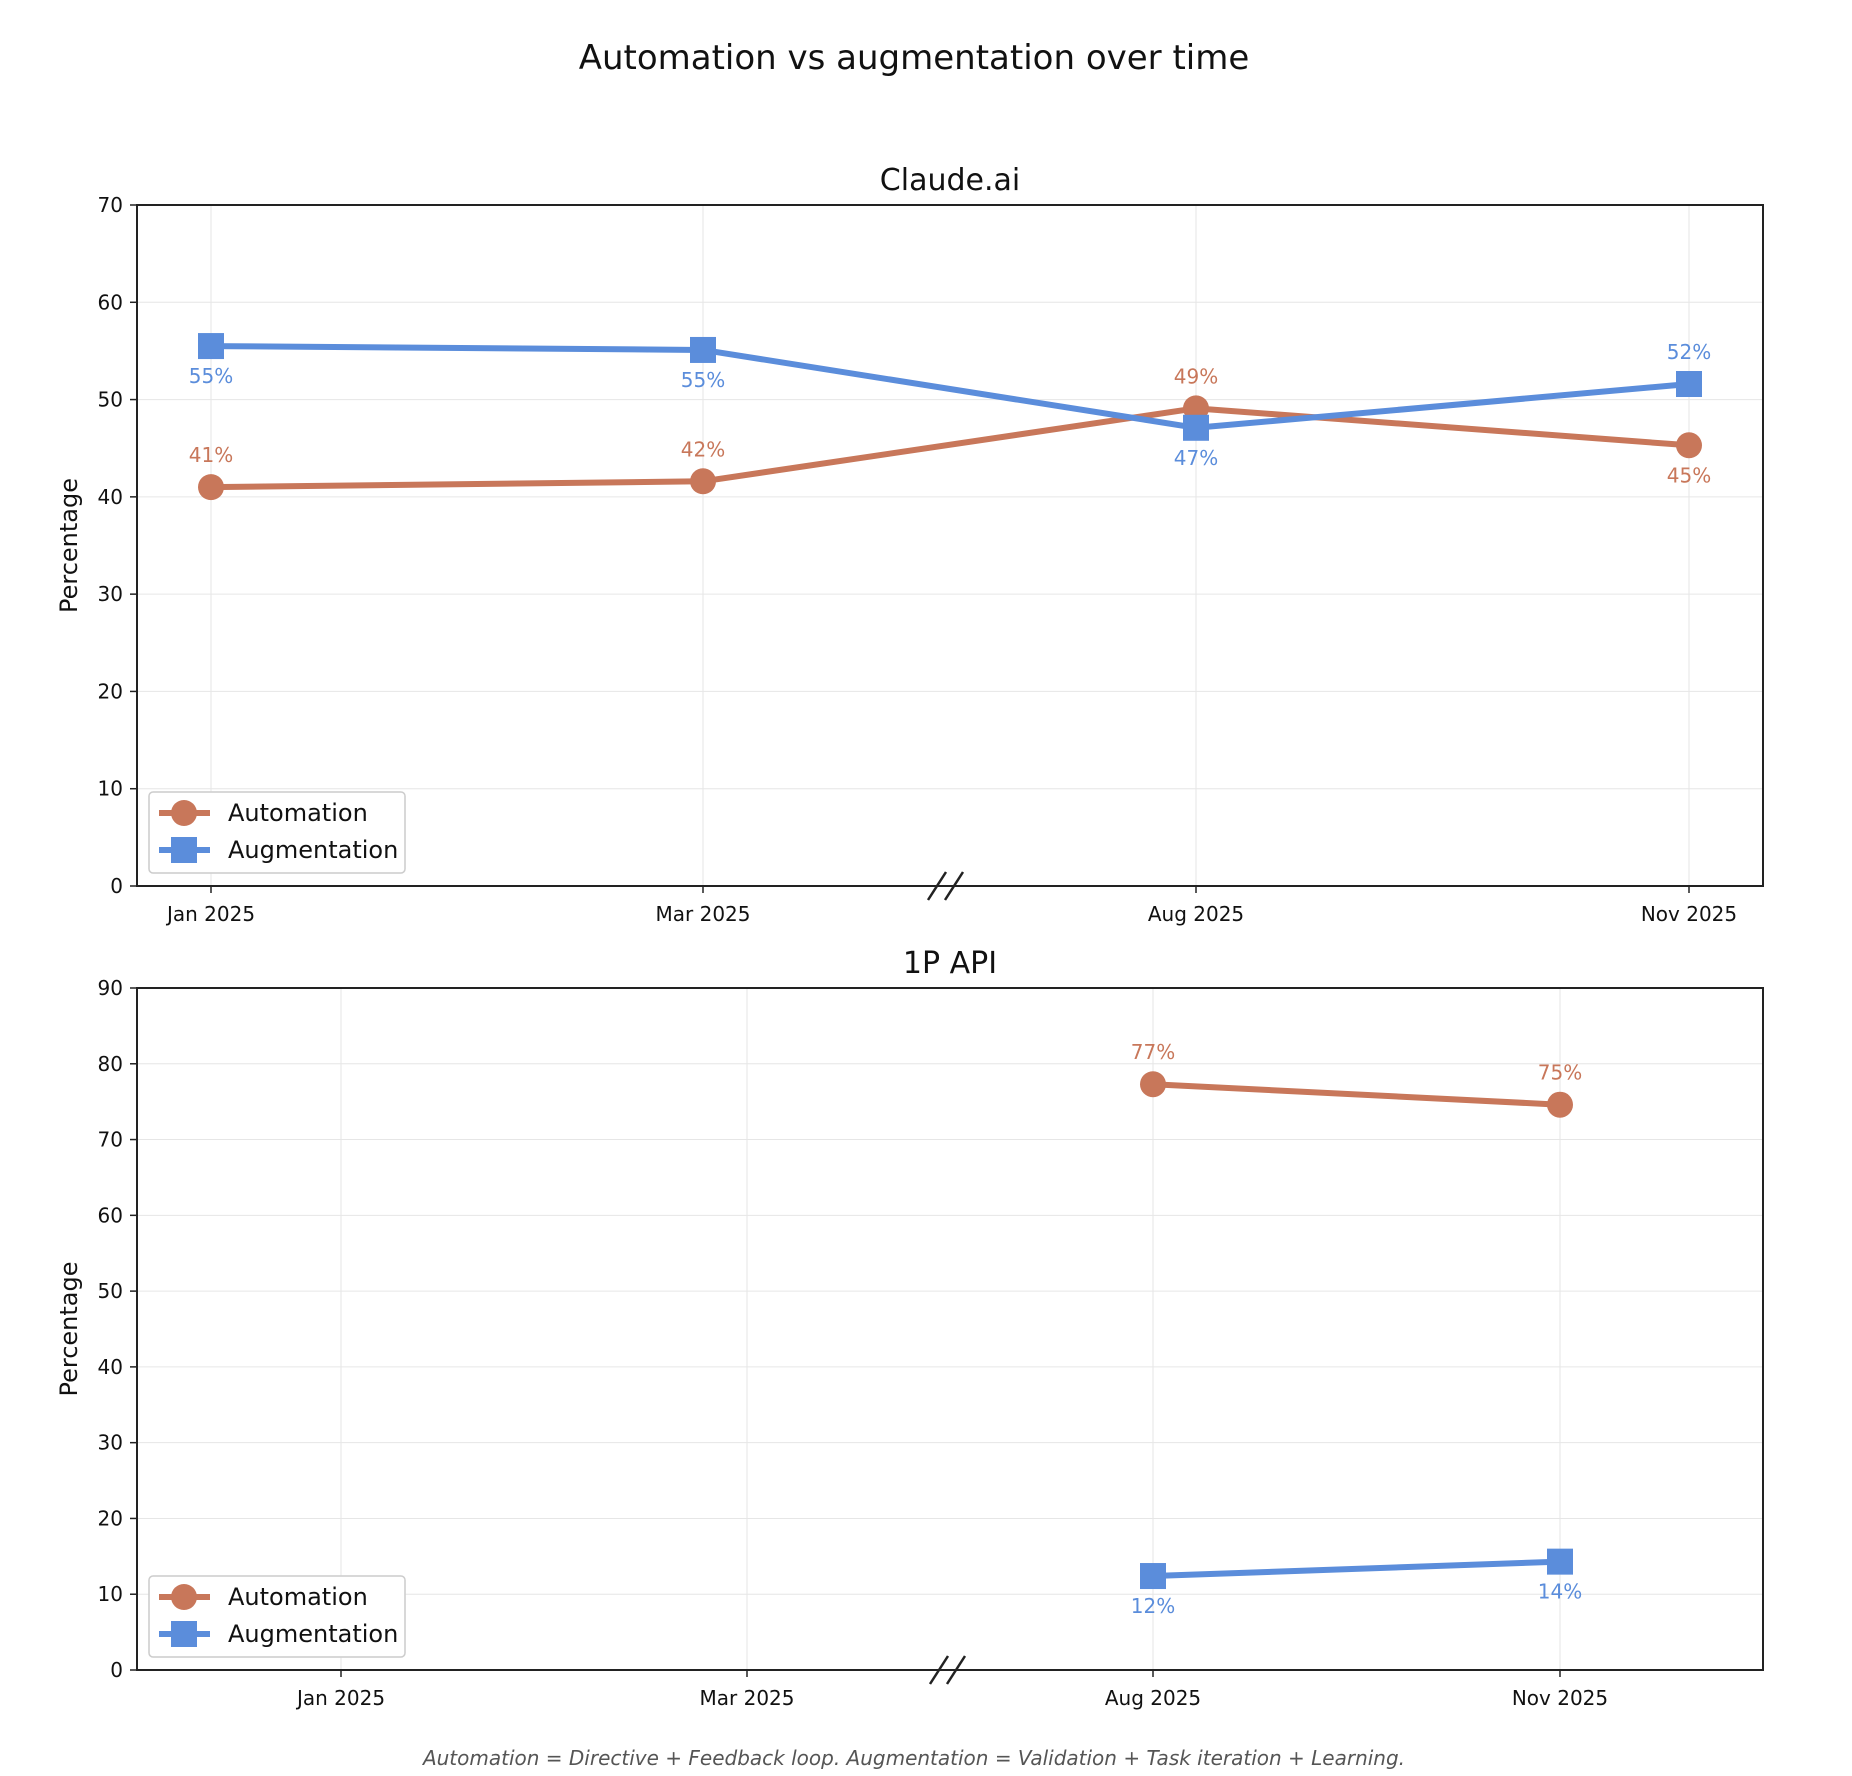  What do you see at coordinates (1153, 1606) in the screenshot?
I see `augmentation-data-label: 12%` at bounding box center [1153, 1606].